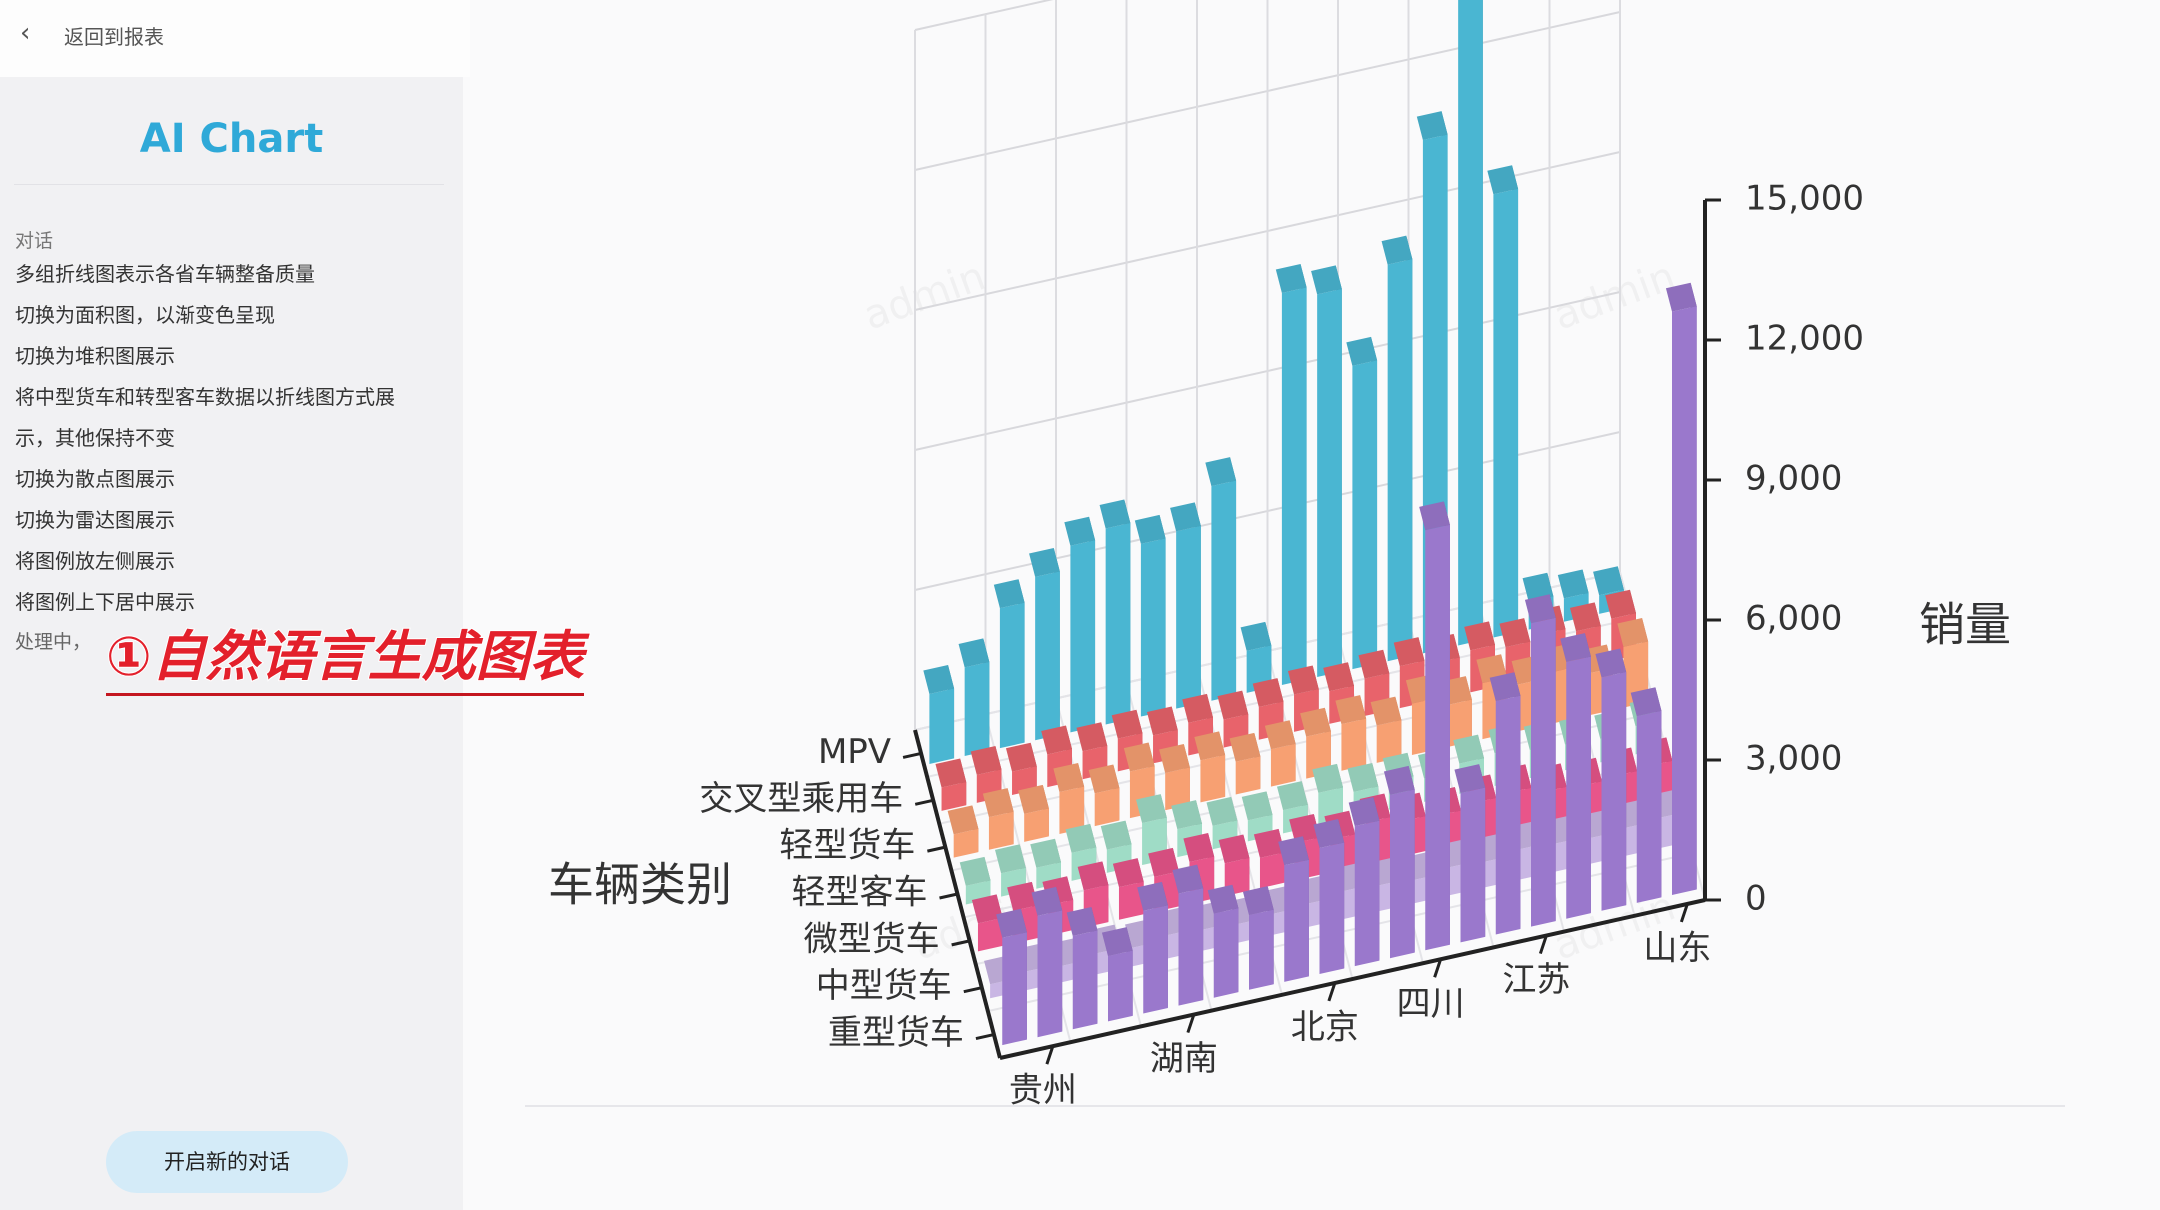 The image size is (2160, 1210). What do you see at coordinates (884, 986) in the screenshot?
I see `series-label: 中型货车` at bounding box center [884, 986].